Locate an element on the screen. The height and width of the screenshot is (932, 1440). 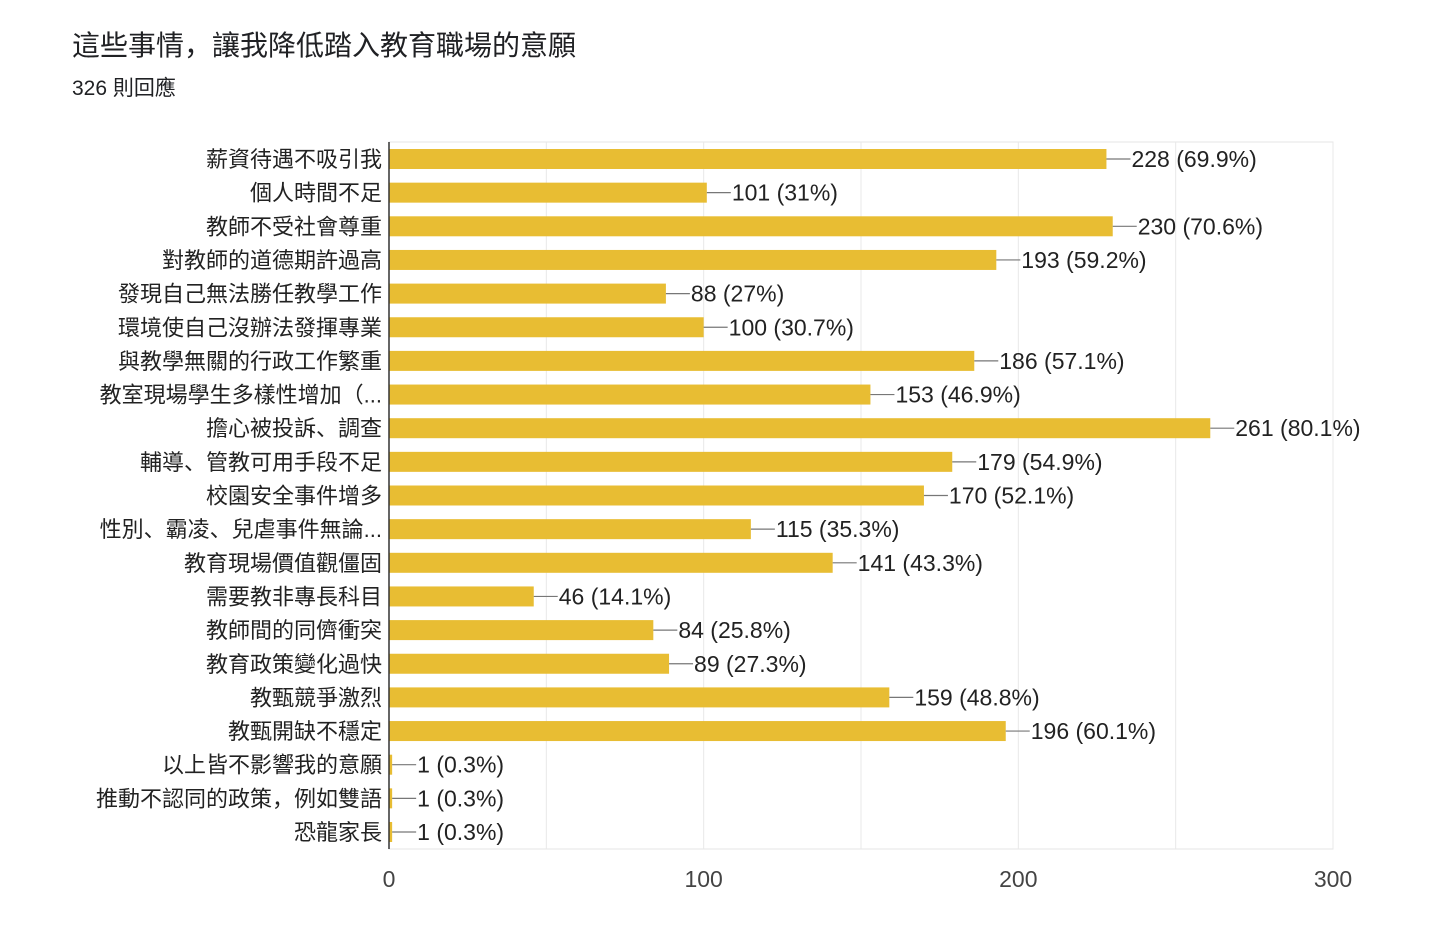
data-label: 186 (57.1%) is located at coordinates (1061, 361).